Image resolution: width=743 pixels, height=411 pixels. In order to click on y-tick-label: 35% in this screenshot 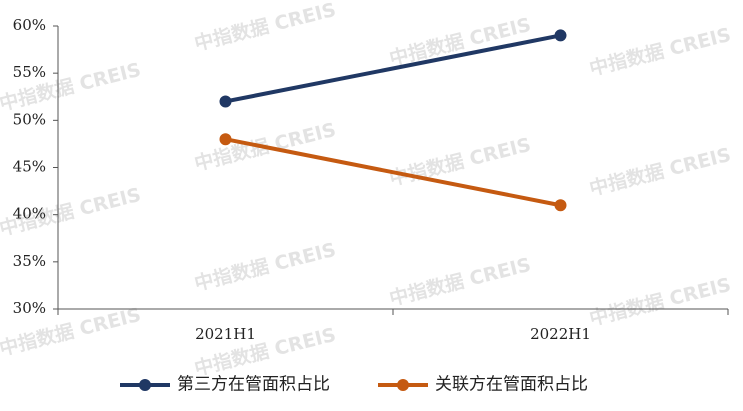, I will do `click(29, 261)`.